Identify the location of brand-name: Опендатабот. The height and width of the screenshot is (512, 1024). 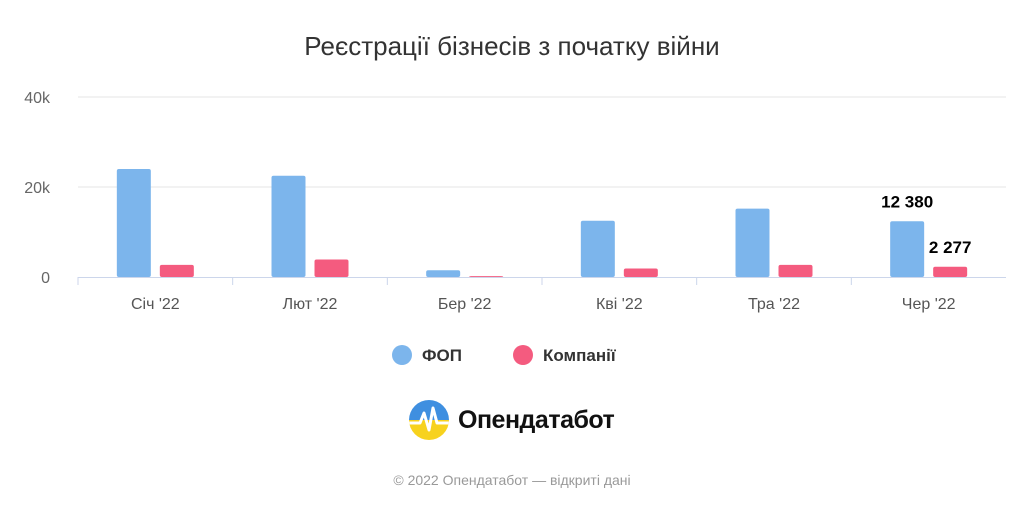
(536, 419).